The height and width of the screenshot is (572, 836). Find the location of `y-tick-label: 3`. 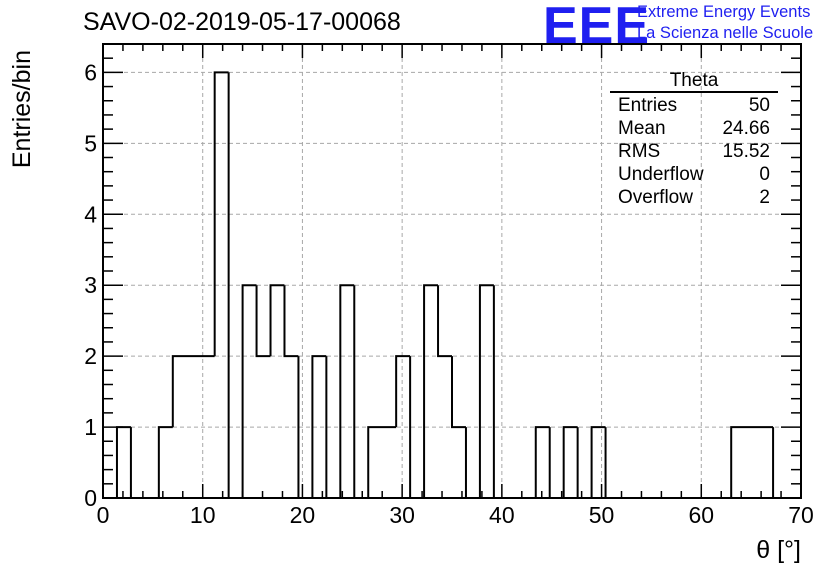

y-tick-label: 3 is located at coordinates (90, 285).